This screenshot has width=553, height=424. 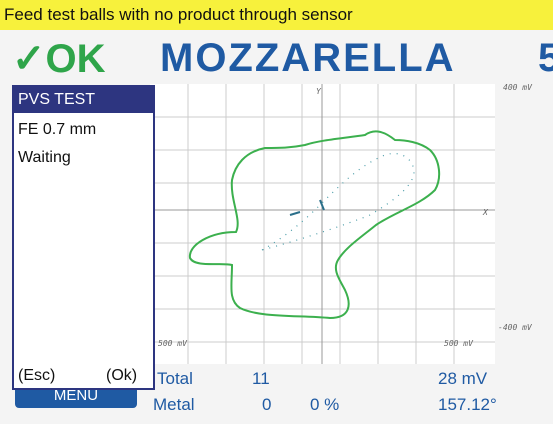 I want to click on total-count: 11, so click(x=261, y=378).